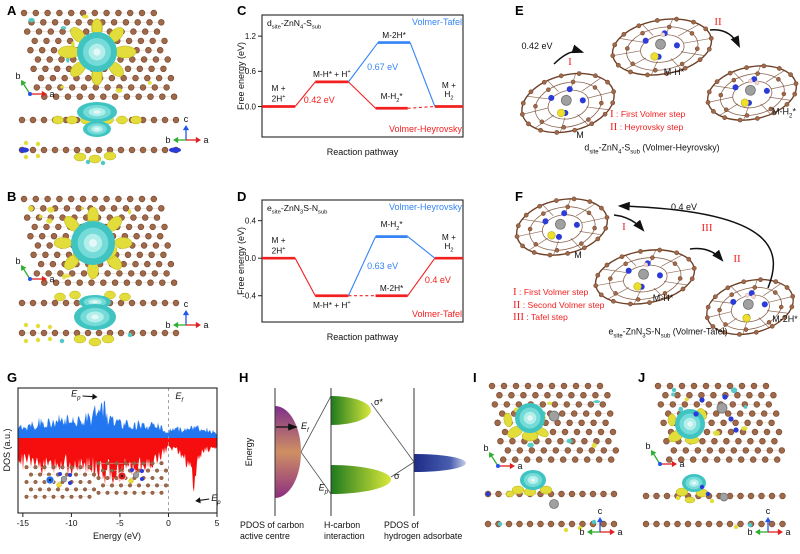  What do you see at coordinates (642, 377) in the screenshot?
I see `panel-label-j: J` at bounding box center [642, 377].